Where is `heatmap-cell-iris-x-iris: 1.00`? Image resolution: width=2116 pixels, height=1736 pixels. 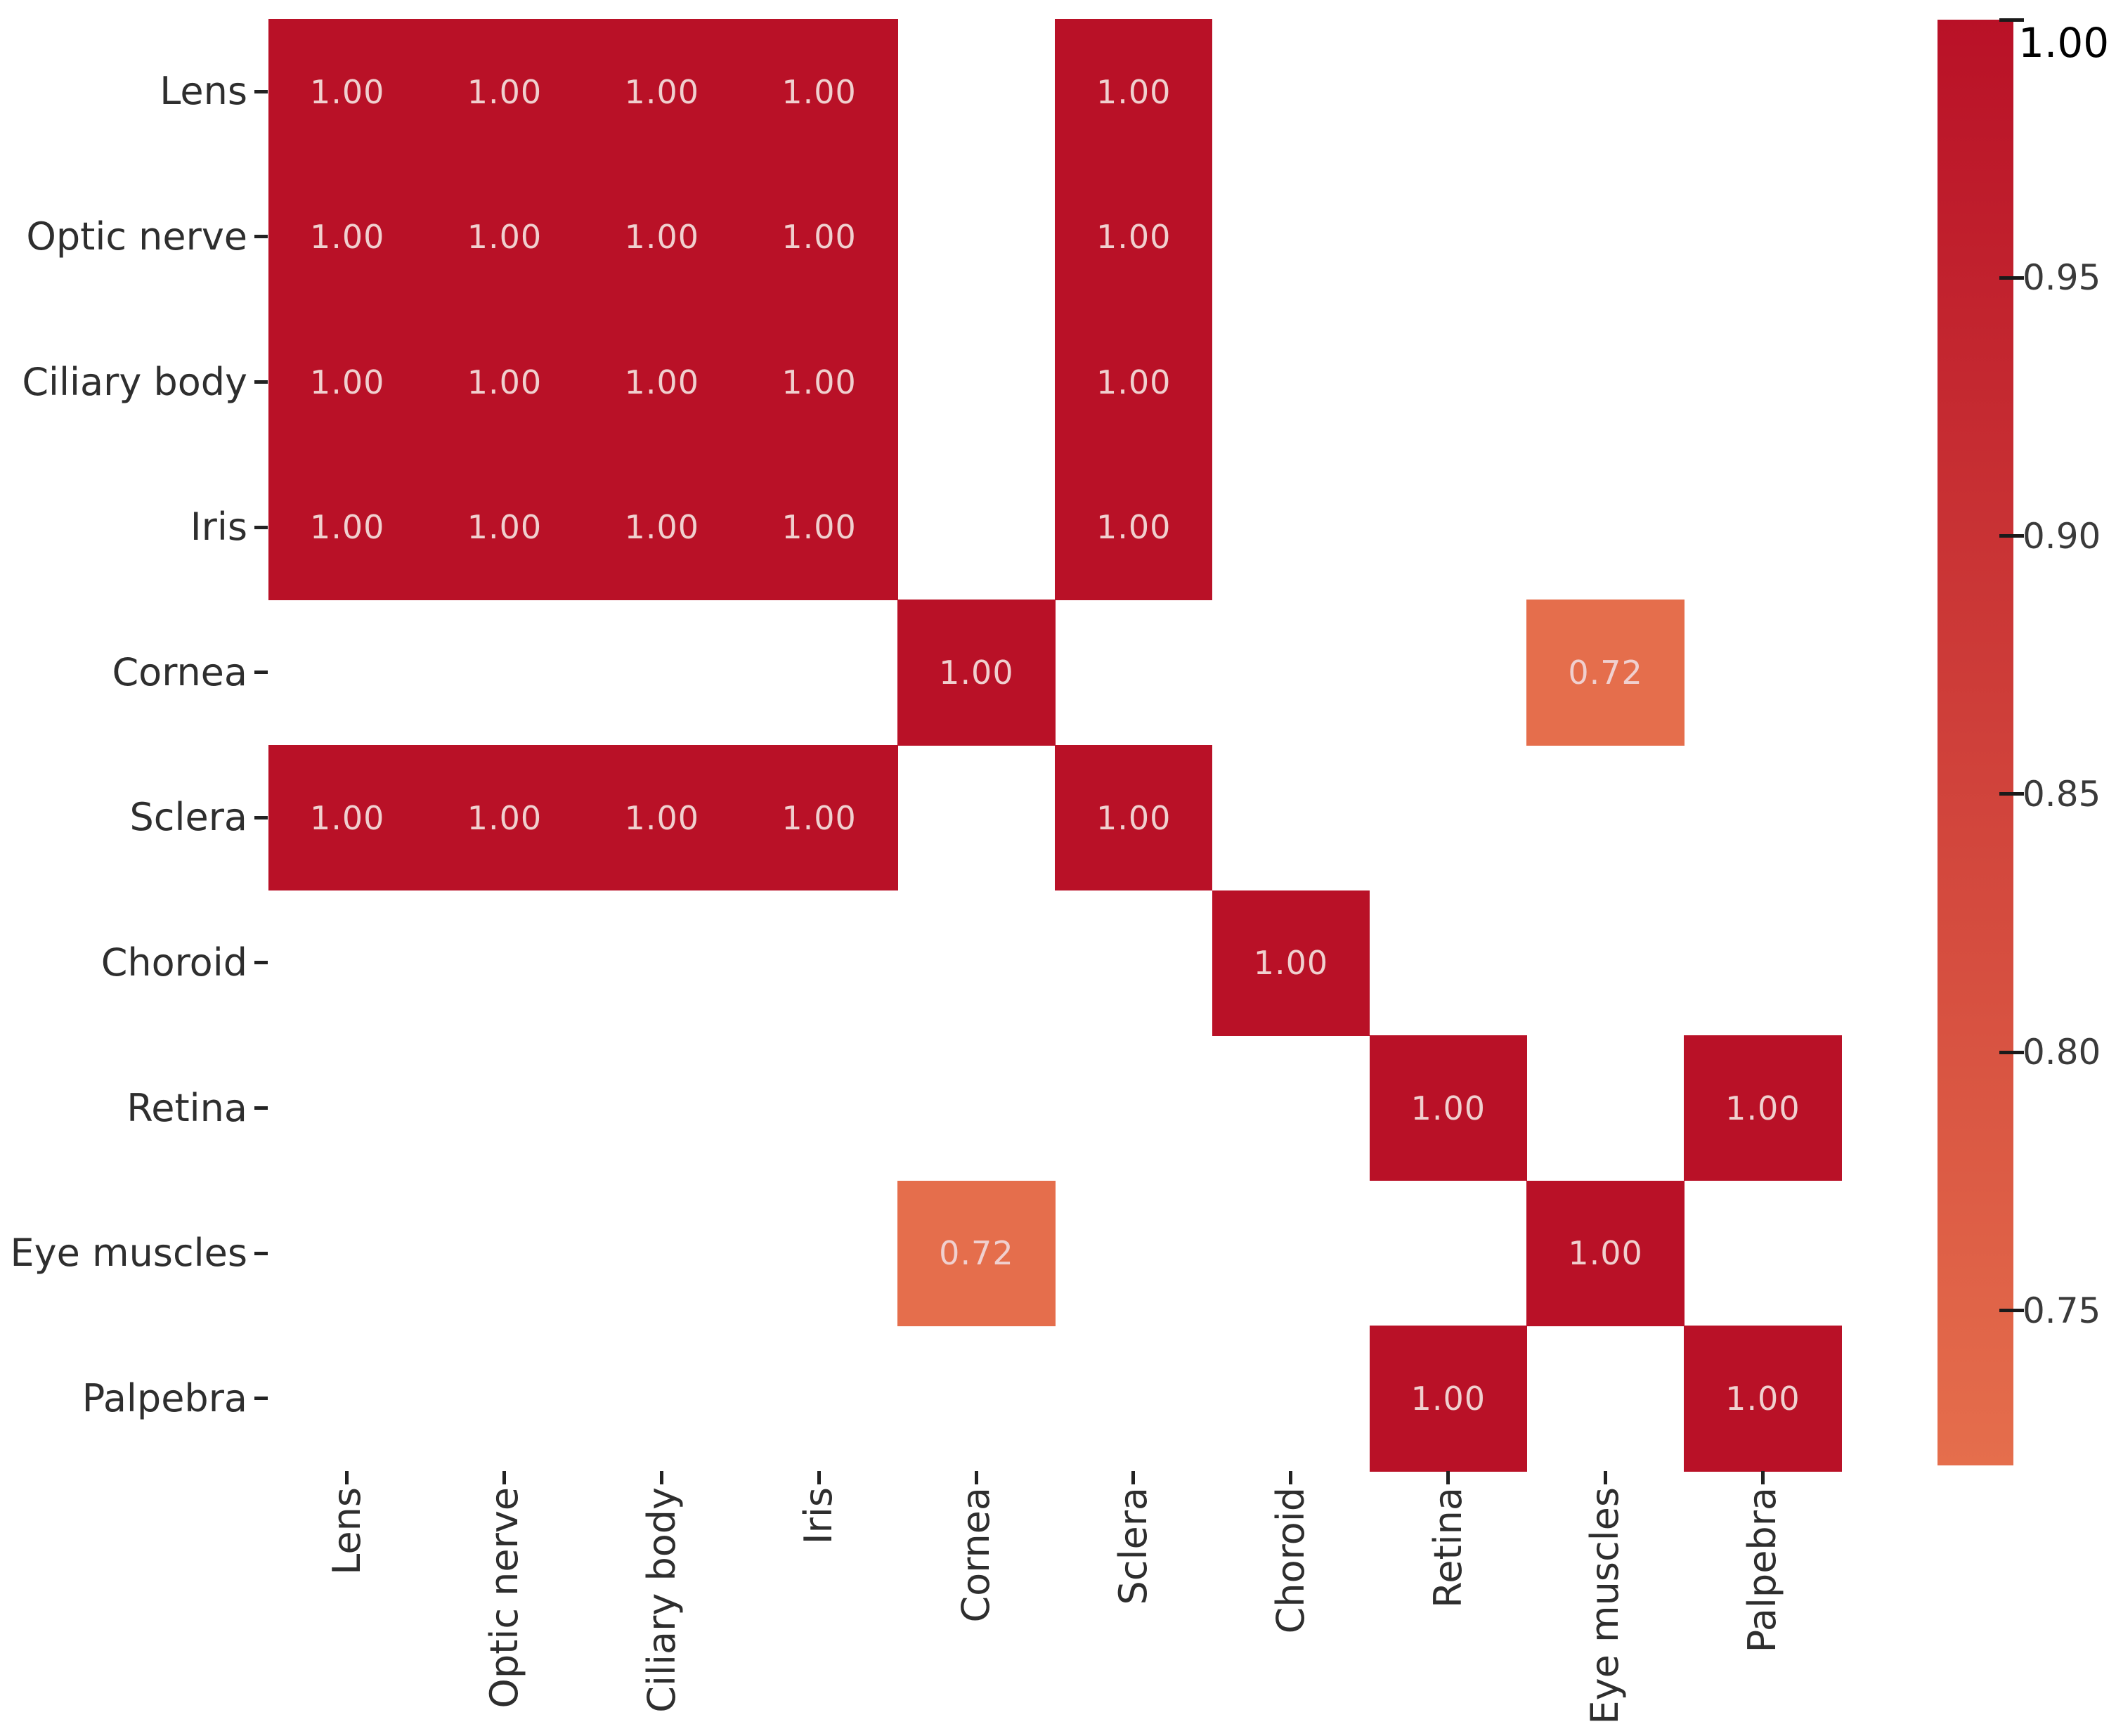 heatmap-cell-iris-x-iris: 1.00 is located at coordinates (819, 527).